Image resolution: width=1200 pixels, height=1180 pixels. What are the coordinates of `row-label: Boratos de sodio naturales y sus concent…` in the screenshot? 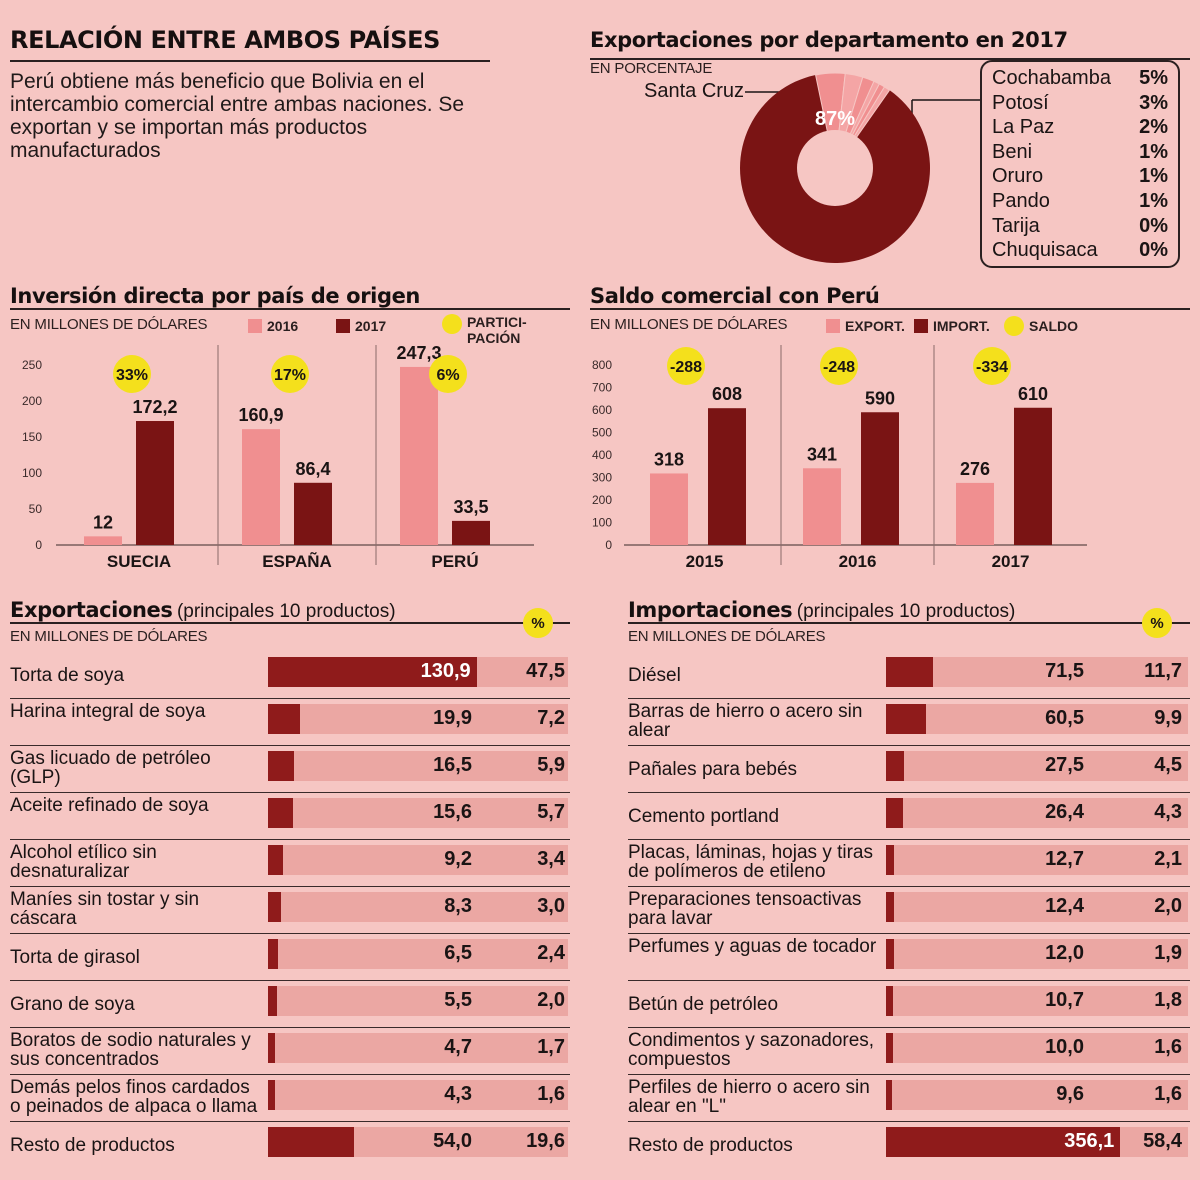 It's located at (130, 1050).